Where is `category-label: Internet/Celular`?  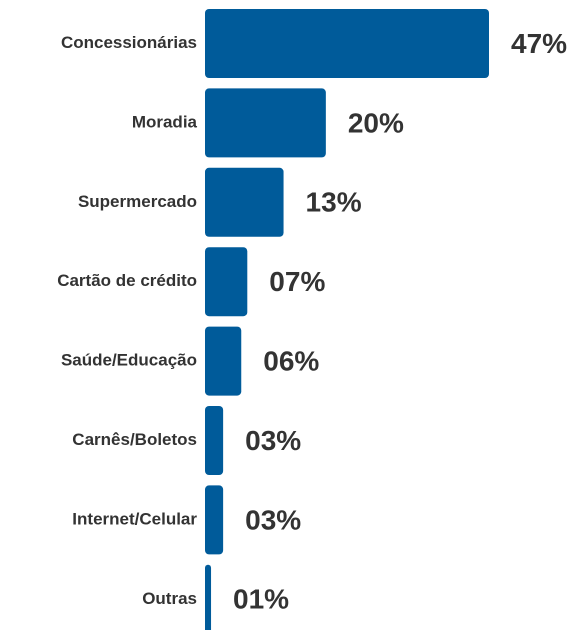 category-label: Internet/Celular is located at coordinates (134, 518).